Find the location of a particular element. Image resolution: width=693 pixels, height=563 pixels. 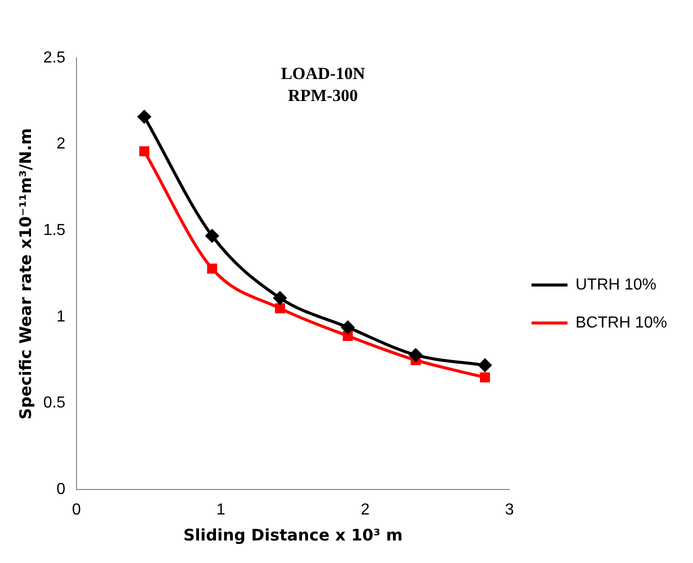

y-tick-label: 2 is located at coordinates (61, 144).